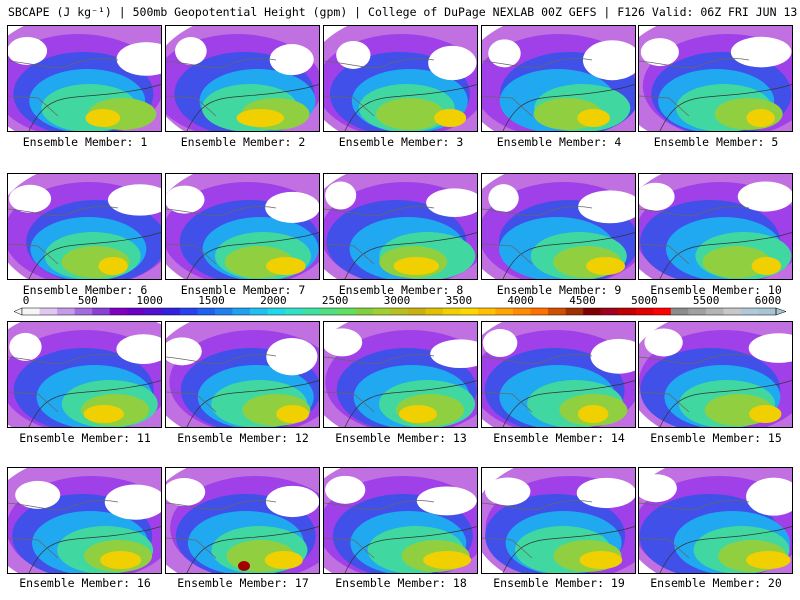  What do you see at coordinates (768, 300) in the screenshot?
I see `colorbar-tick-label: 6000` at bounding box center [768, 300].